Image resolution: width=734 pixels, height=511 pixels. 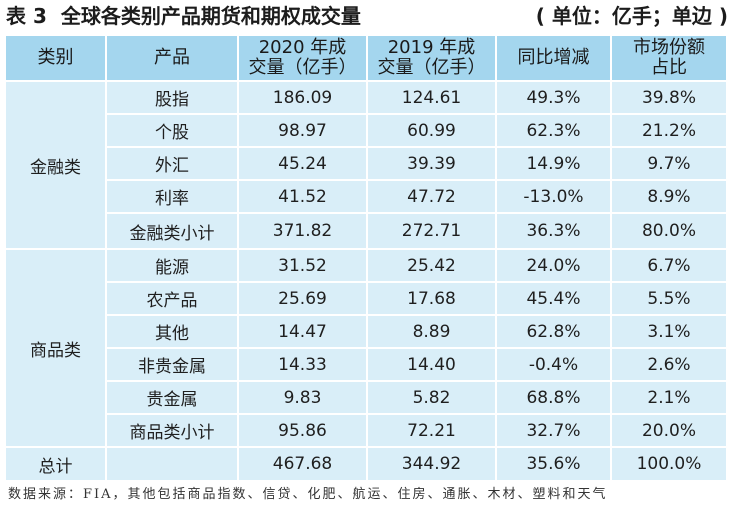 I want to click on volume-2019-cell: 124.61, so click(x=431, y=97).